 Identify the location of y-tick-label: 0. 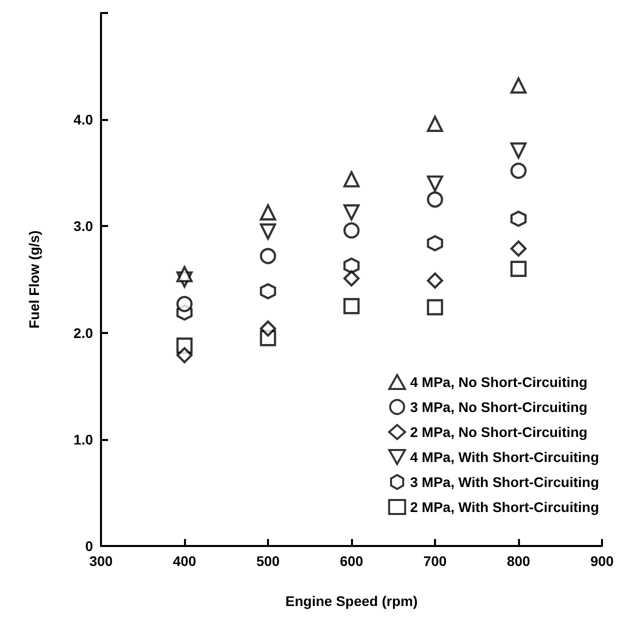
(89, 546).